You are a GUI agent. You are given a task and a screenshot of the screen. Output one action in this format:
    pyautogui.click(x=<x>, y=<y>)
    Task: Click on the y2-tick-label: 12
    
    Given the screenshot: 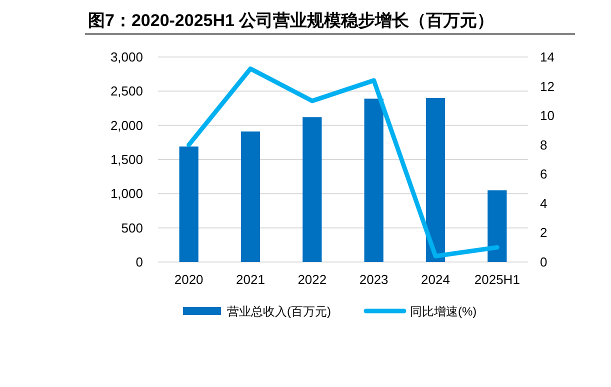 What is the action you would take?
    pyautogui.click(x=547, y=86)
    